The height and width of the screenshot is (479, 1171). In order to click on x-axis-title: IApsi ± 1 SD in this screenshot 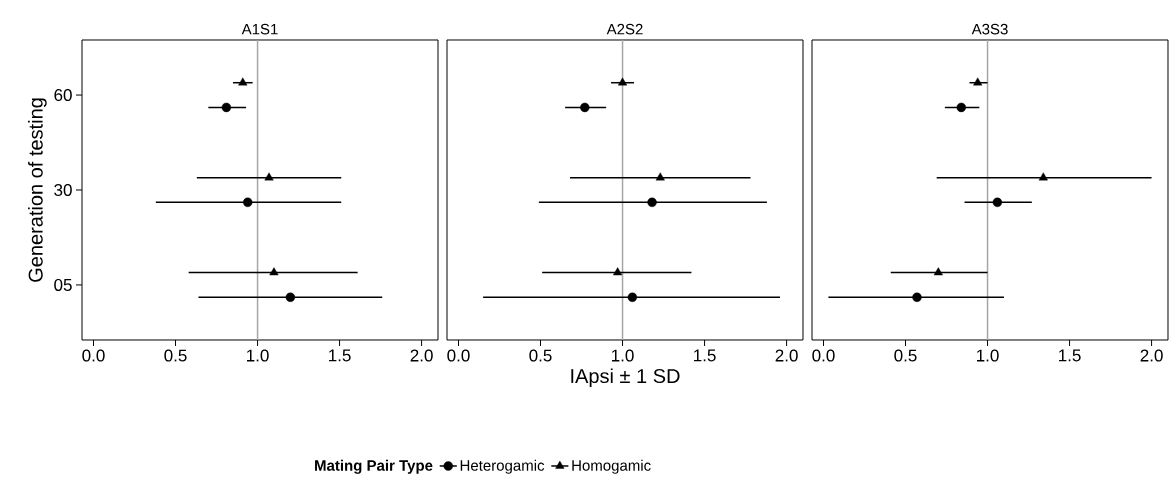, I will do `click(625, 378)`.